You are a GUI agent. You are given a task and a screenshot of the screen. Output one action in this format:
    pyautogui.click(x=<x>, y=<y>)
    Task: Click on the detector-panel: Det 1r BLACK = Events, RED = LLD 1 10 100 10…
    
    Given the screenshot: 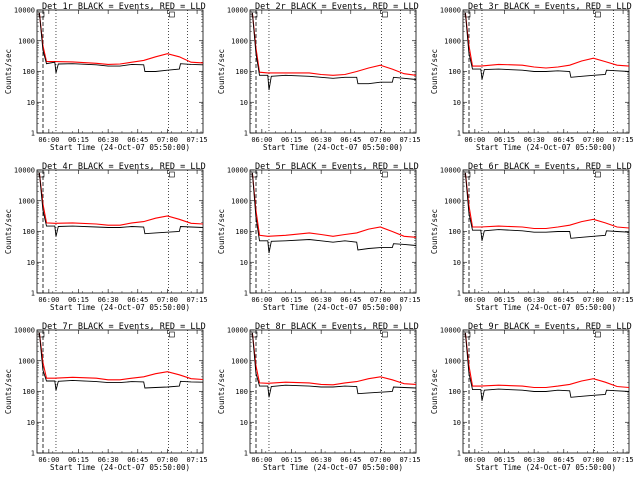 What is the action you would take?
    pyautogui.click(x=106, y=77)
    